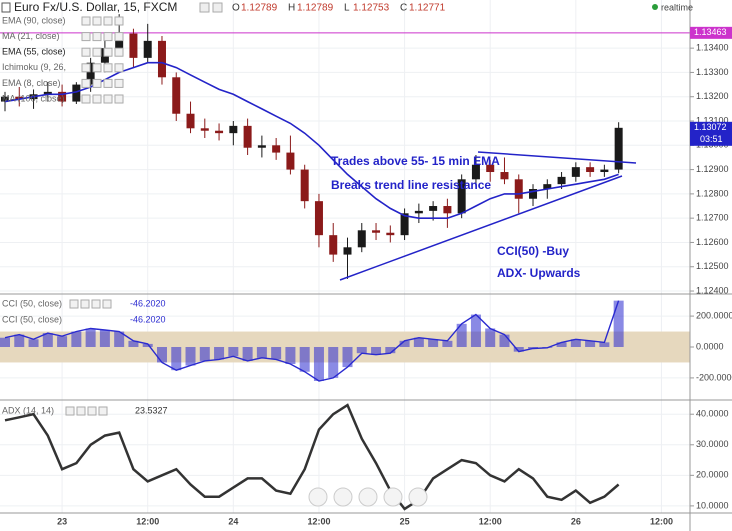  Describe the element at coordinates (368, 497) in the screenshot. I see `reset-button` at that location.